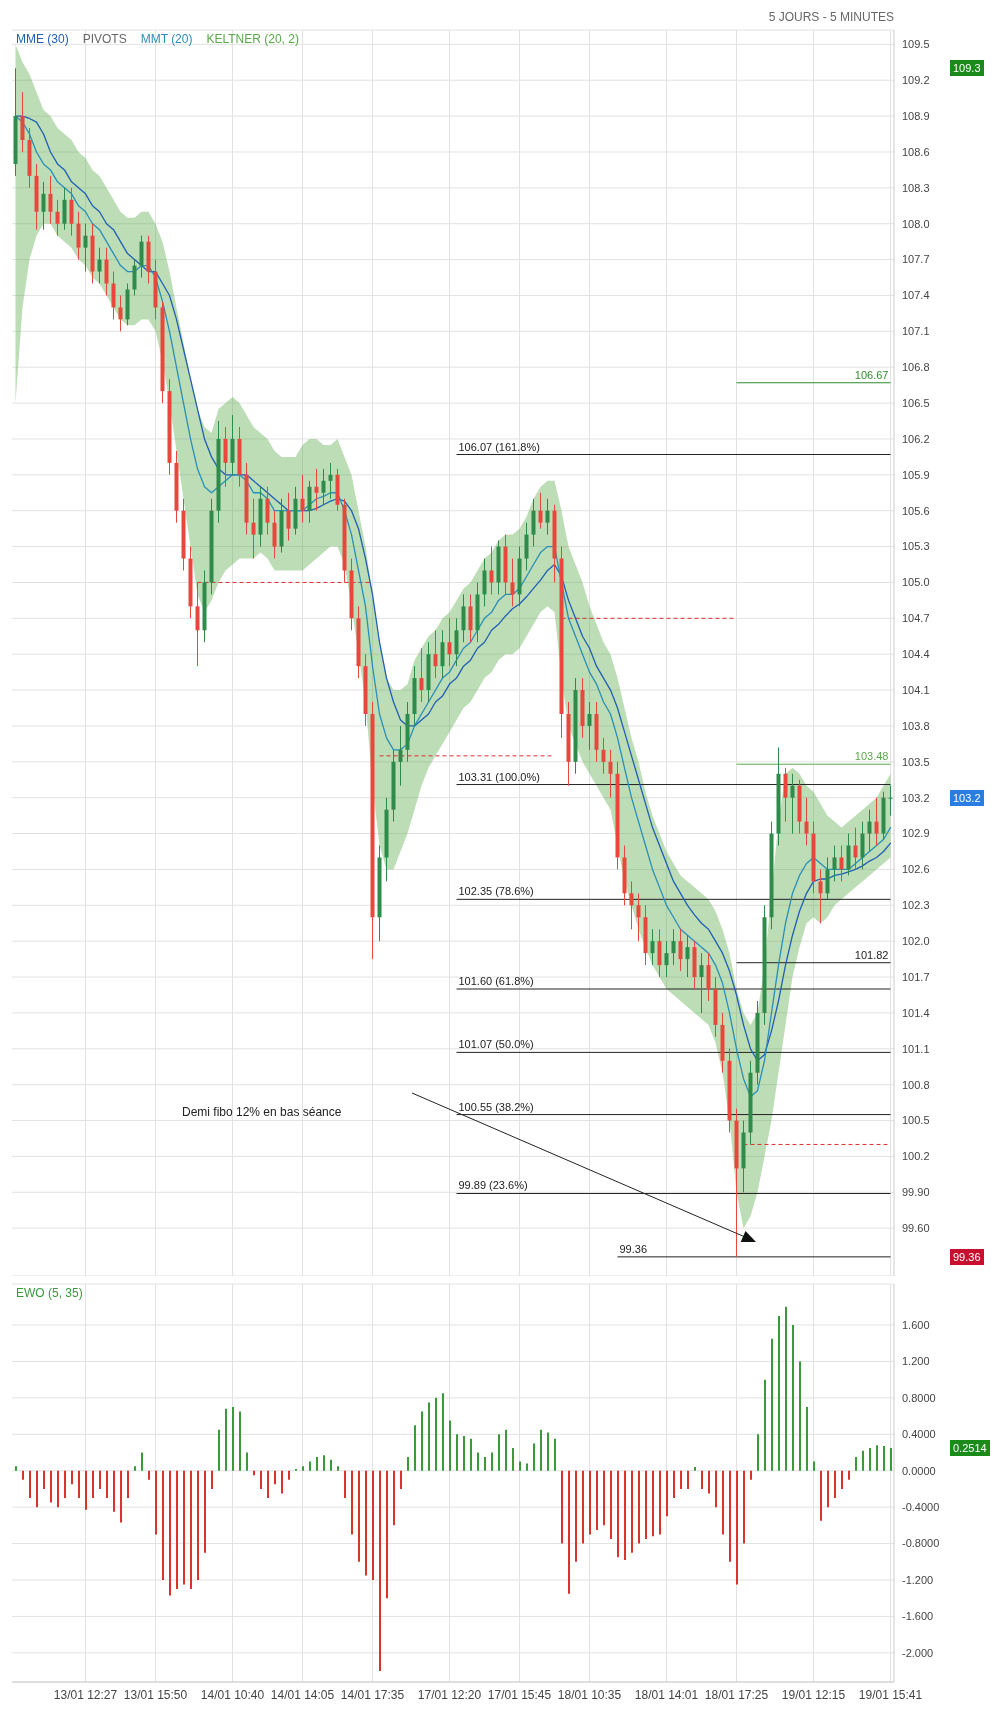  What do you see at coordinates (449, 1694) in the screenshot?
I see `x-tick-label: 17/01 12:20` at bounding box center [449, 1694].